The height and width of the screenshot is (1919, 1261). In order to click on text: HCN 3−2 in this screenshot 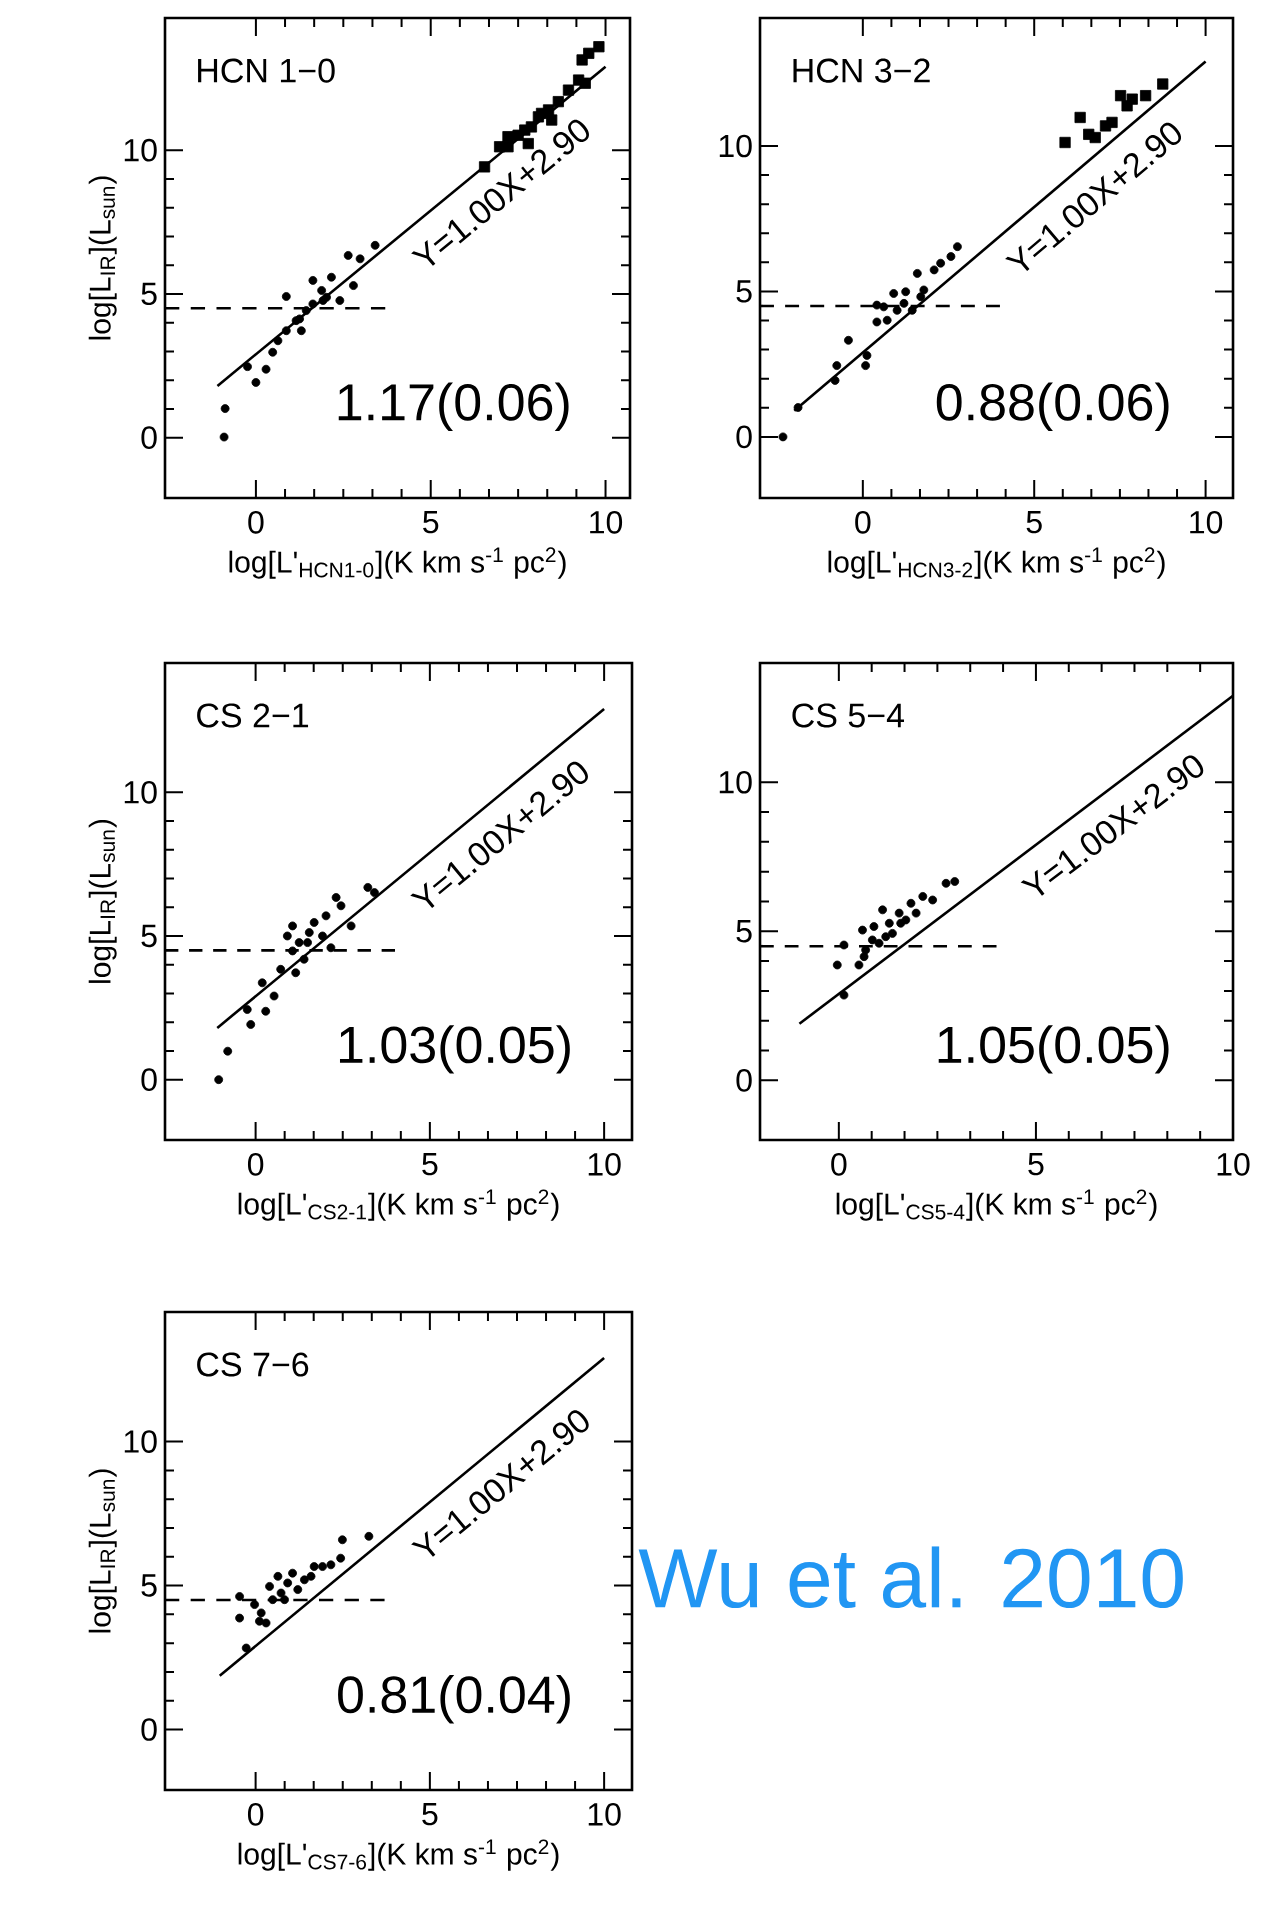, I will do `click(861, 70)`.